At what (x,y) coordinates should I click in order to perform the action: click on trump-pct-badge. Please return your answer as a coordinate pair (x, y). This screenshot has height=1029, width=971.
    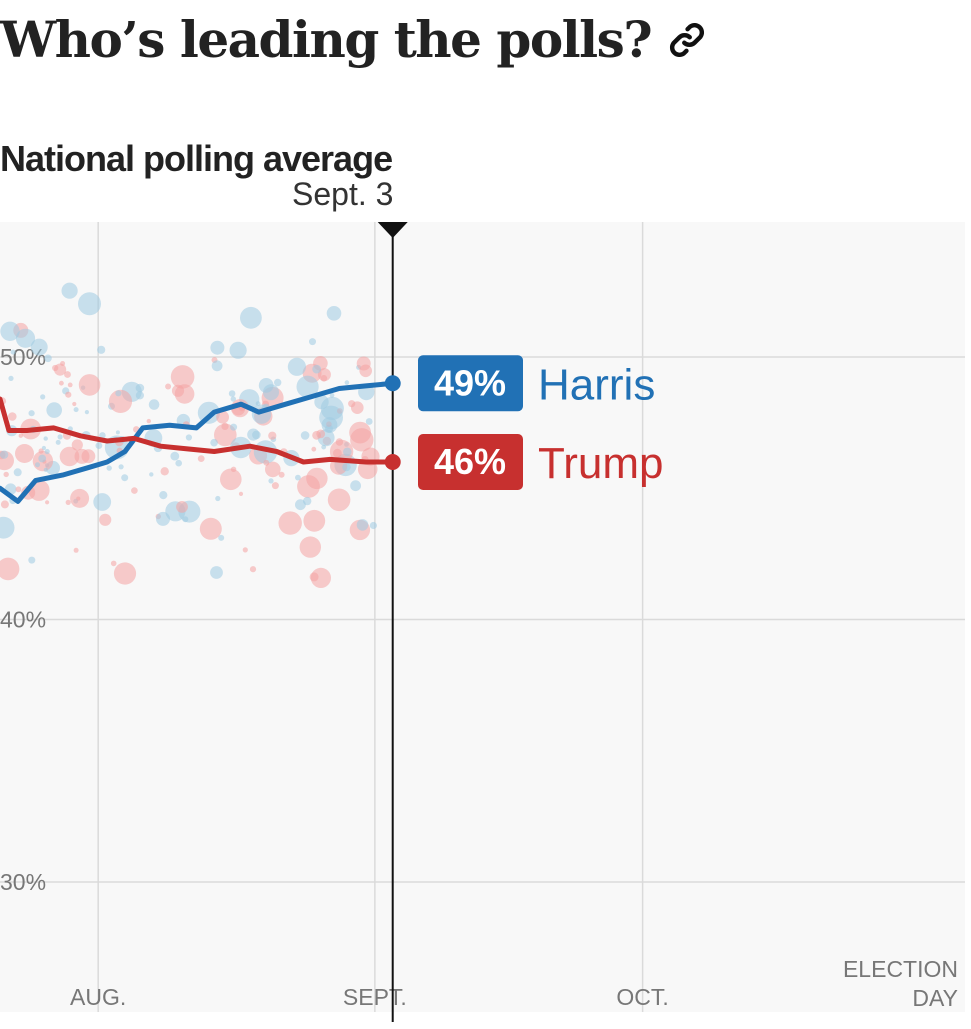
    Looking at the image, I should click on (470, 462).